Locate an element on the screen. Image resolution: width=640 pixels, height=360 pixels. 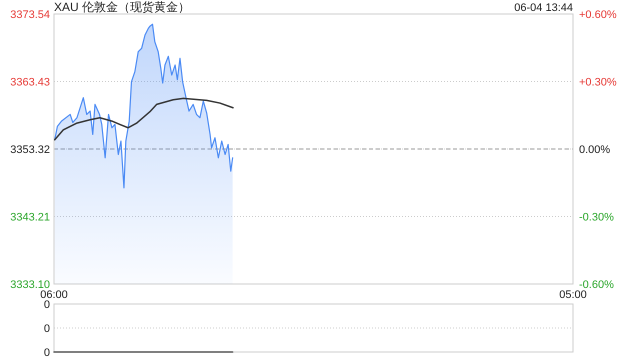
x-tick-label: 06:00 is located at coordinates (54, 295).